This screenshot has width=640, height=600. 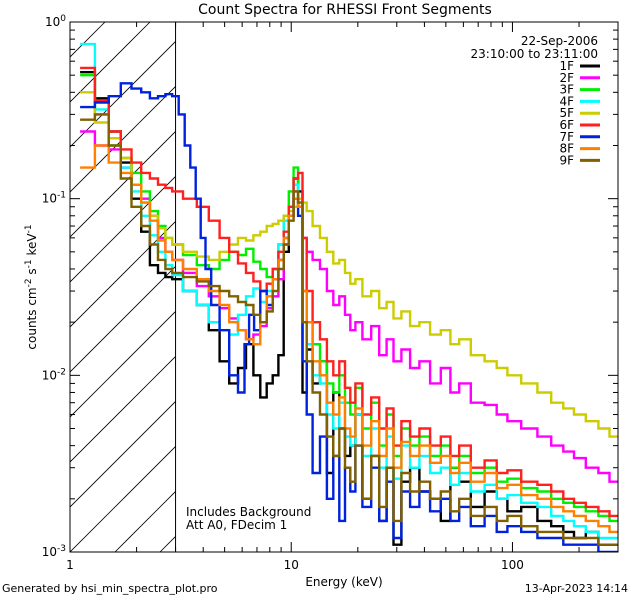 I want to click on y-axis-label: counts cm-2 s-1 keV-1, so click(x=31, y=286).